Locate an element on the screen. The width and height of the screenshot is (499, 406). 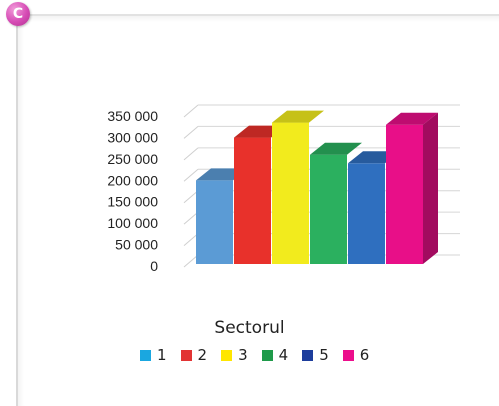
legend: 1 2 3 4 5 6 is located at coordinates (254, 355).